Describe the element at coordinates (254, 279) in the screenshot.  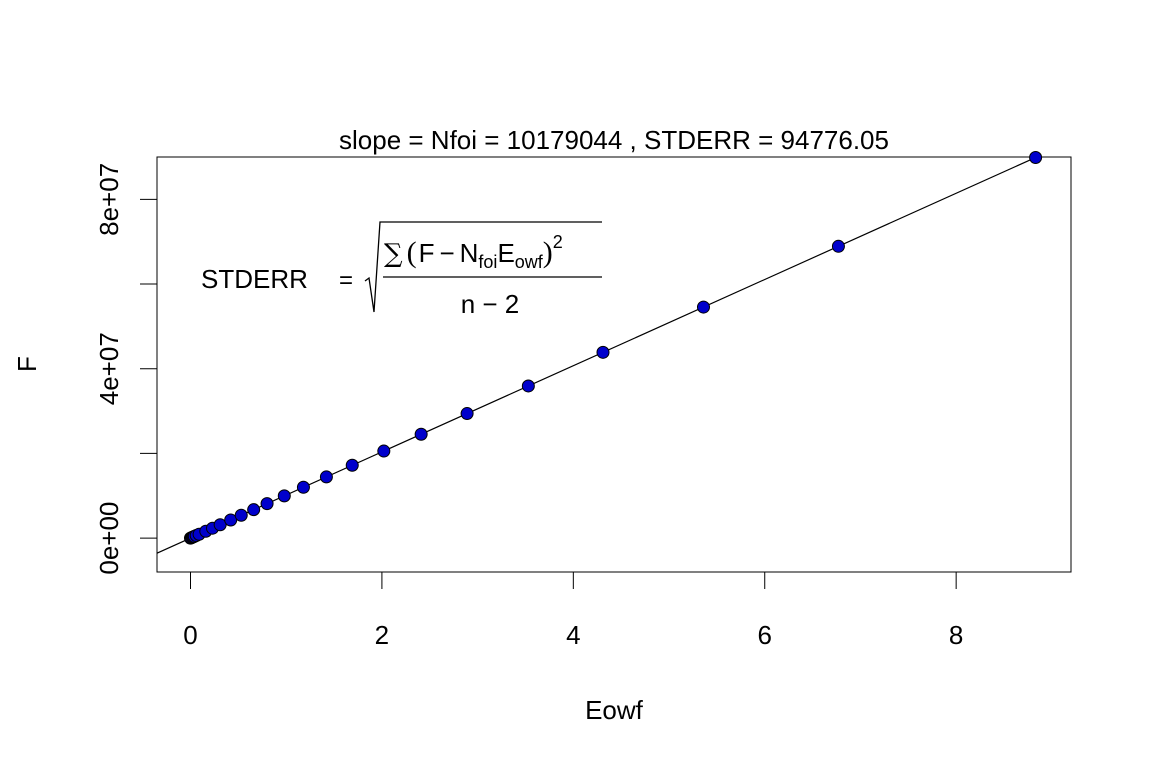
I see `formula-lhs: STDERR` at that location.